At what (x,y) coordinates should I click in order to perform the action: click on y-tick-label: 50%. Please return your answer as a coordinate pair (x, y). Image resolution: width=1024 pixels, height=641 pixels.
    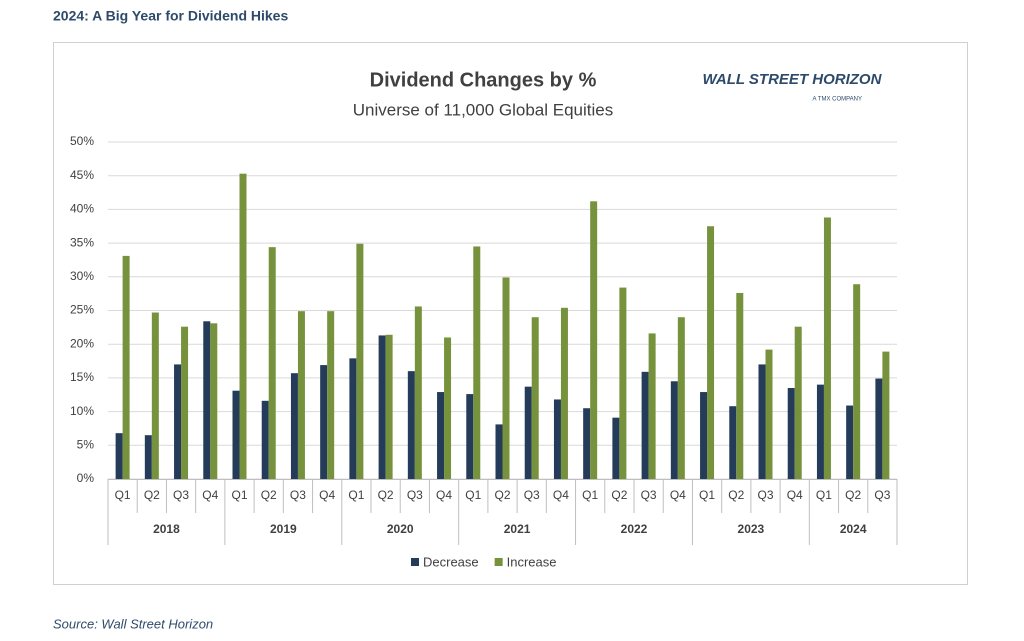
    Looking at the image, I should click on (82, 141).